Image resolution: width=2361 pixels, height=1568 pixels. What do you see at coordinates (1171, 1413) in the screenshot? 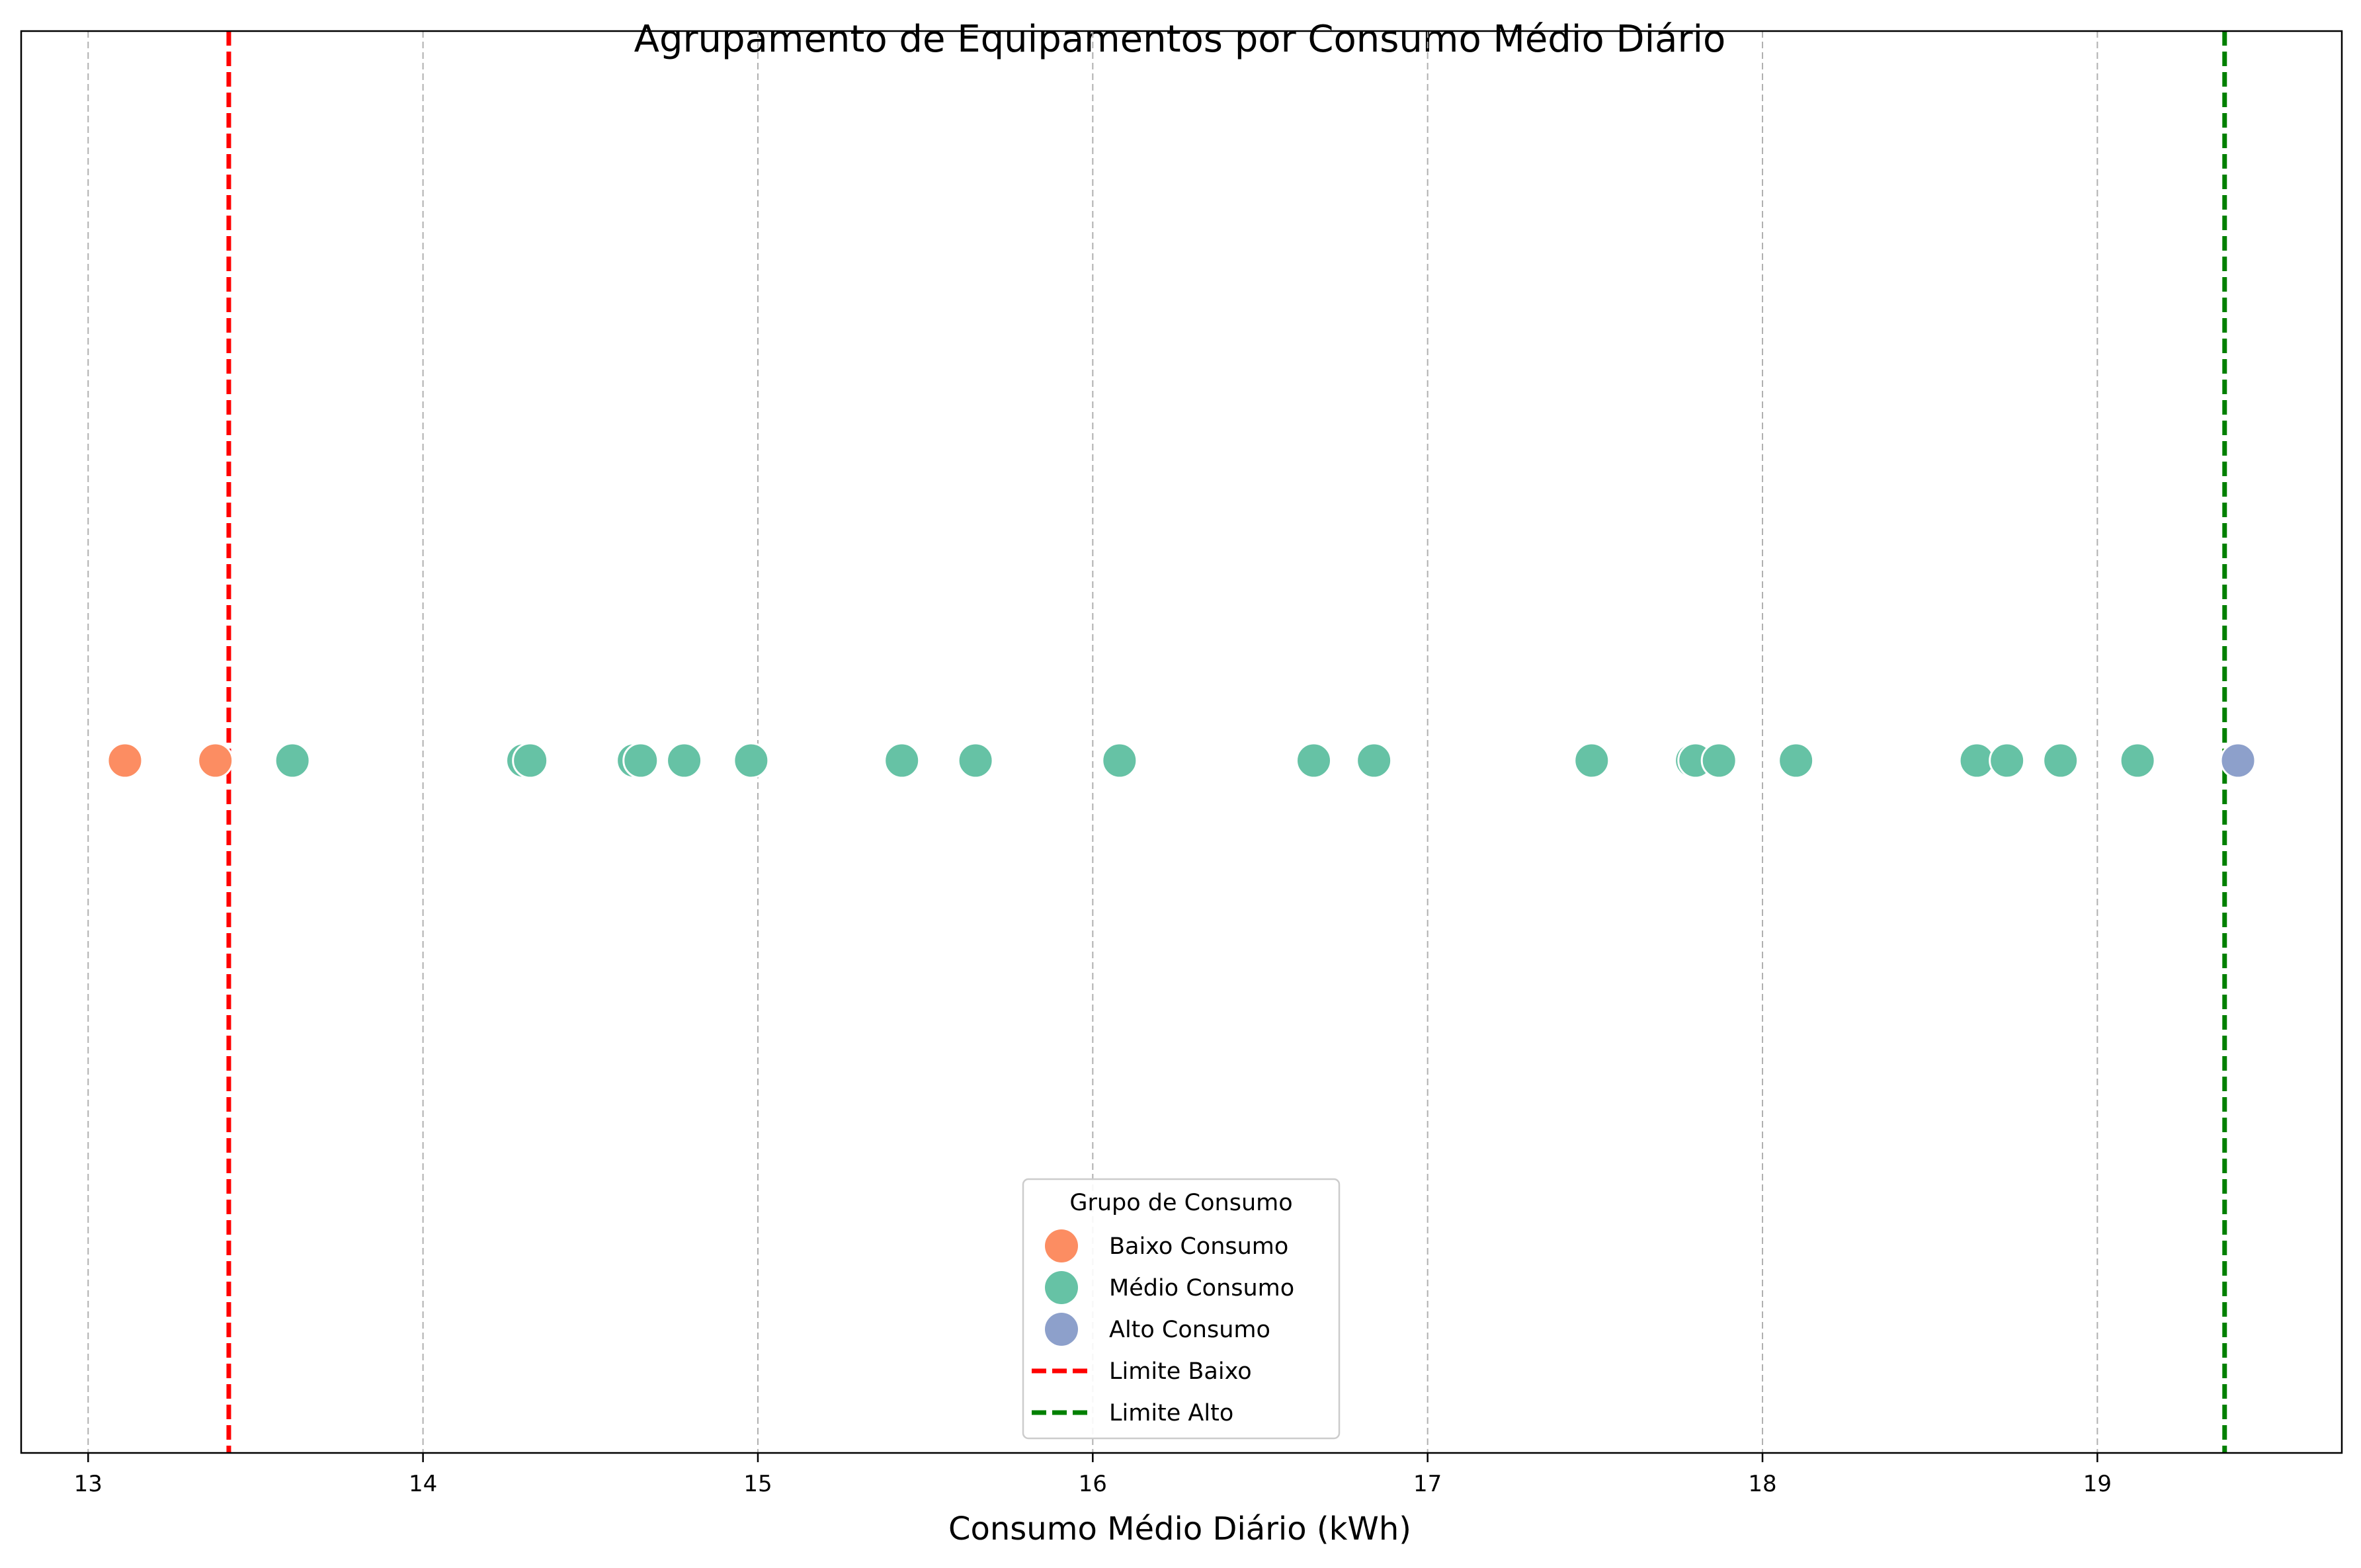
I see `legend-label-4: Limite Alto` at bounding box center [1171, 1413].